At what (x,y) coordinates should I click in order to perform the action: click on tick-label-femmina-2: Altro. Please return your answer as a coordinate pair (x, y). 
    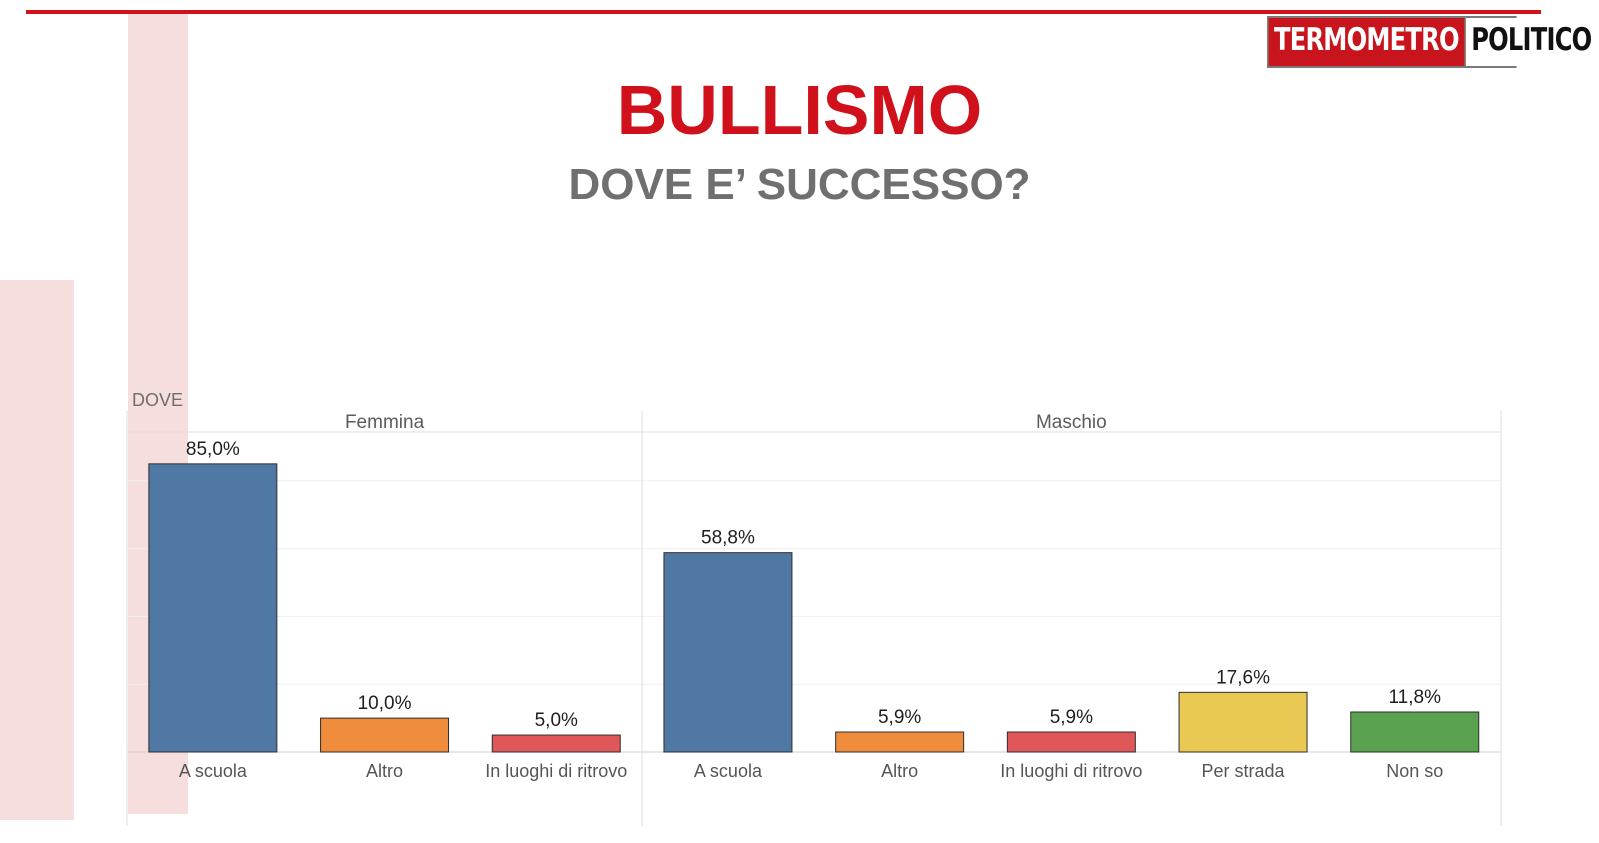
    Looking at the image, I should click on (384, 771).